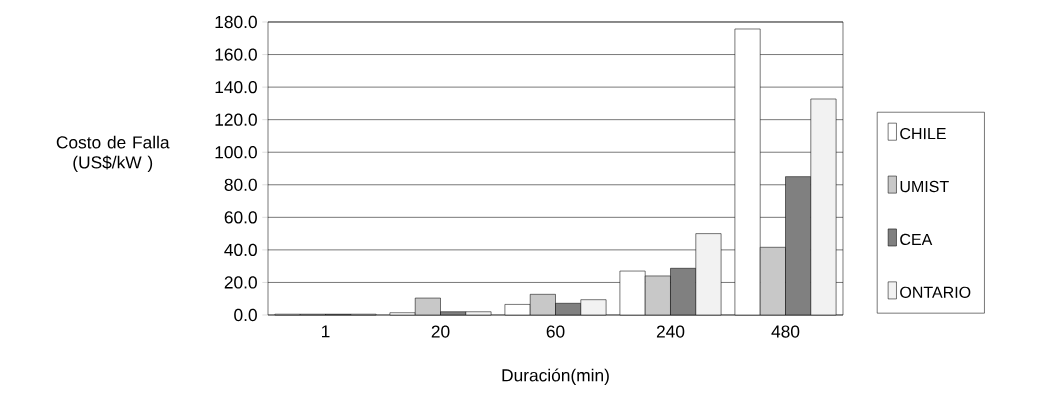  Describe the element at coordinates (236, 152) in the screenshot. I see `y-tick-label: 100.0` at that location.